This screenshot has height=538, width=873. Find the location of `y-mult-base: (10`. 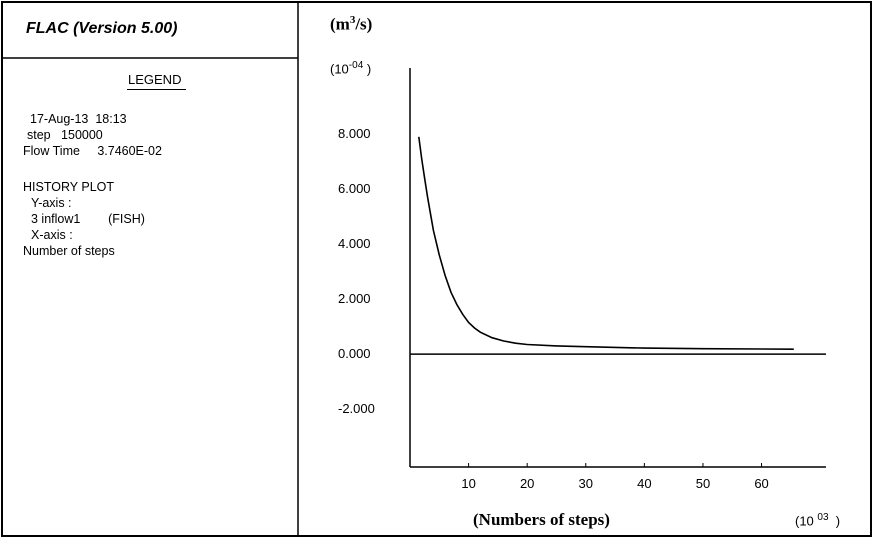

y-mult-base: (10 is located at coordinates (339, 69).